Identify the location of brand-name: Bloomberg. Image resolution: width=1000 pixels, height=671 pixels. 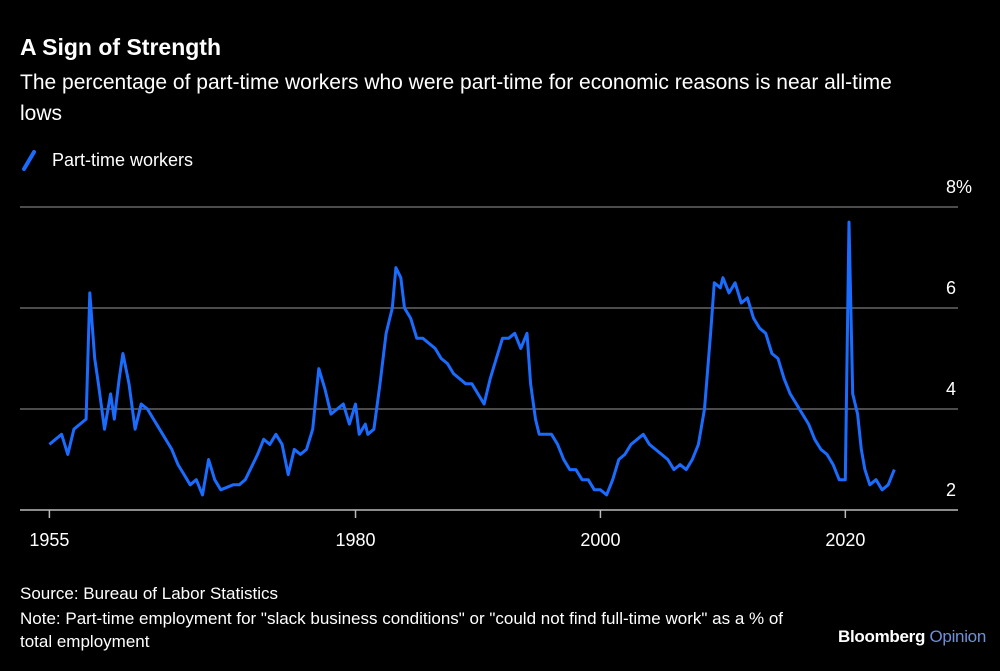
(882, 636).